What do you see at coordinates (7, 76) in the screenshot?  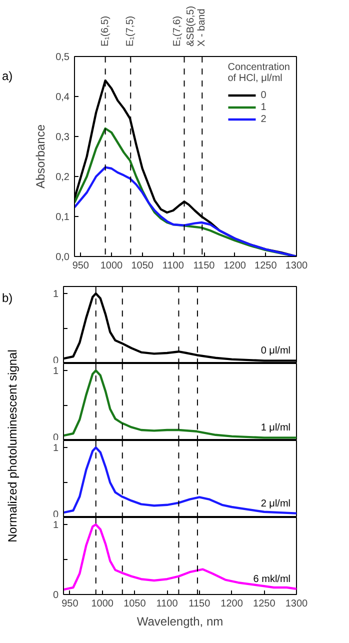 I see `text: a)` at bounding box center [7, 76].